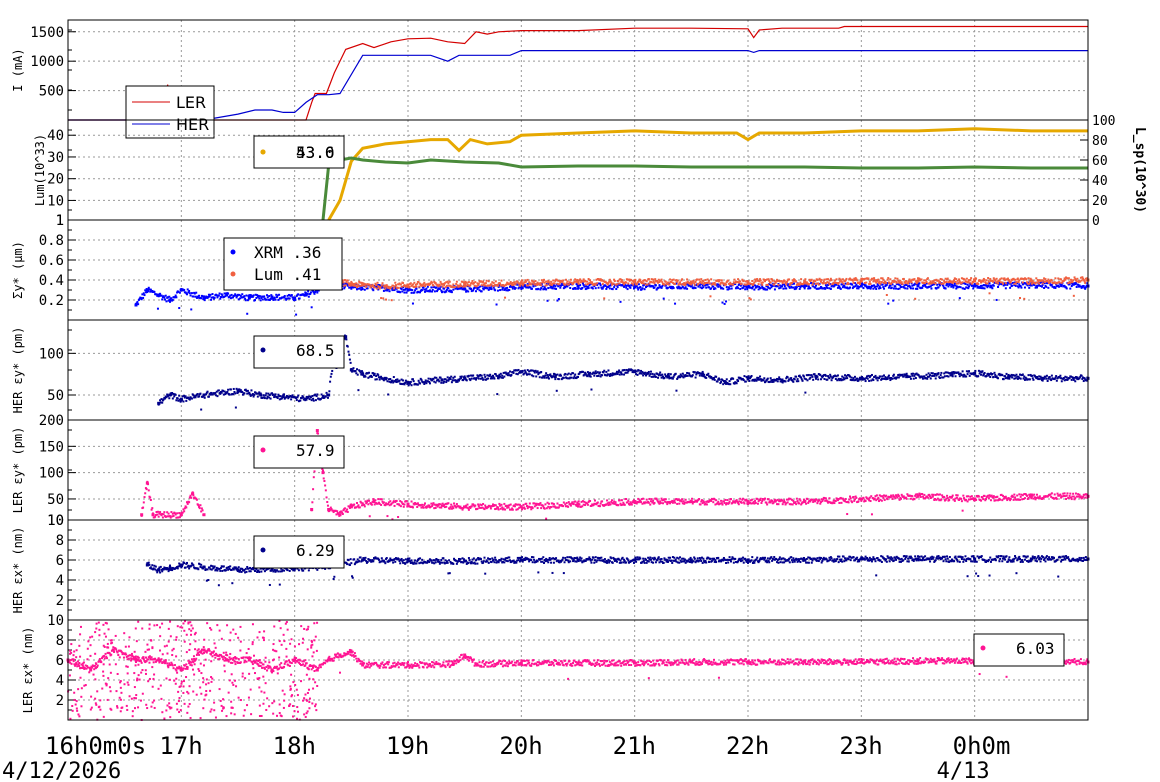 Image resolution: width=1160 pixels, height=782 pixels. What do you see at coordinates (51, 281) in the screenshot?
I see `y-tick-label: 0.4` at bounding box center [51, 281].